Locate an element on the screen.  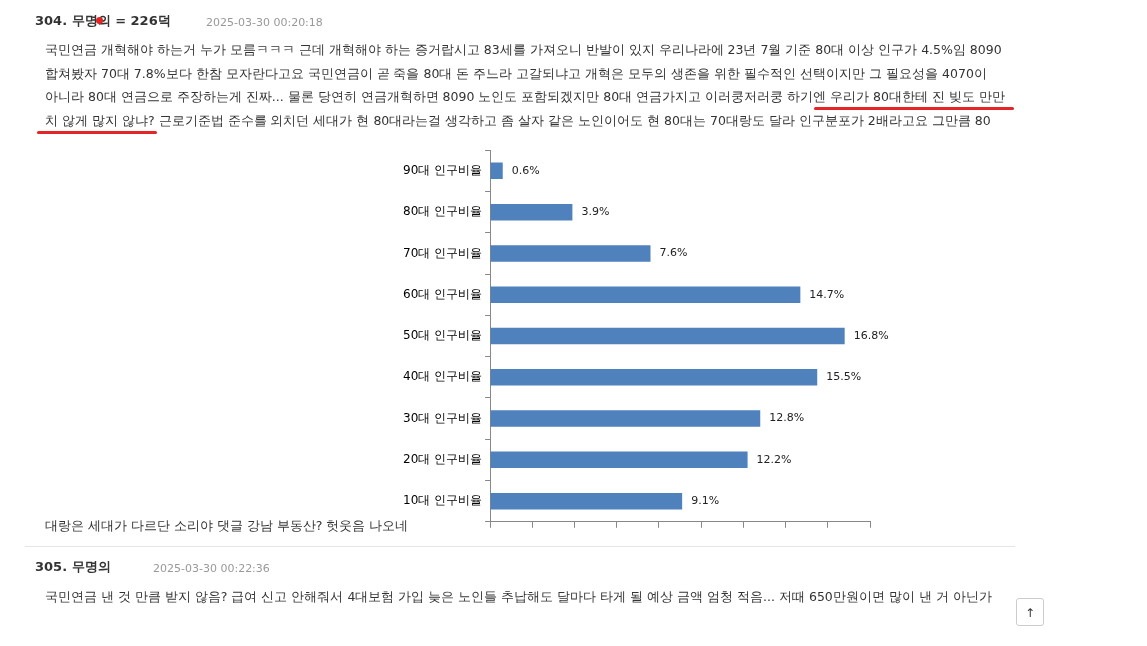
data-label: 3.9% is located at coordinates (595, 211).